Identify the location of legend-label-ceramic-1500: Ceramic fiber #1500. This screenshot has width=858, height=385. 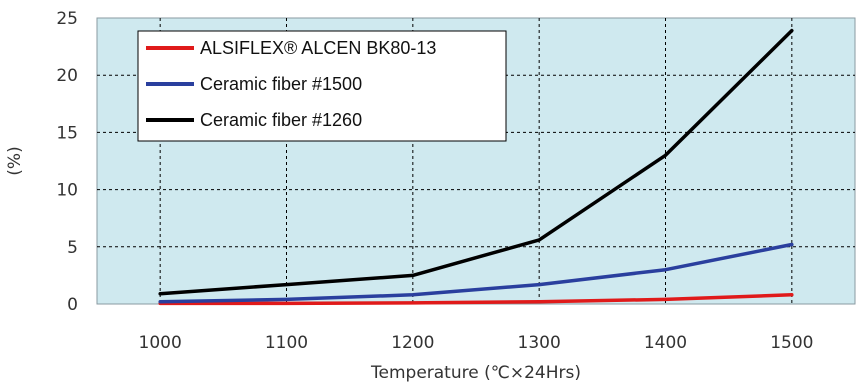
(281, 84).